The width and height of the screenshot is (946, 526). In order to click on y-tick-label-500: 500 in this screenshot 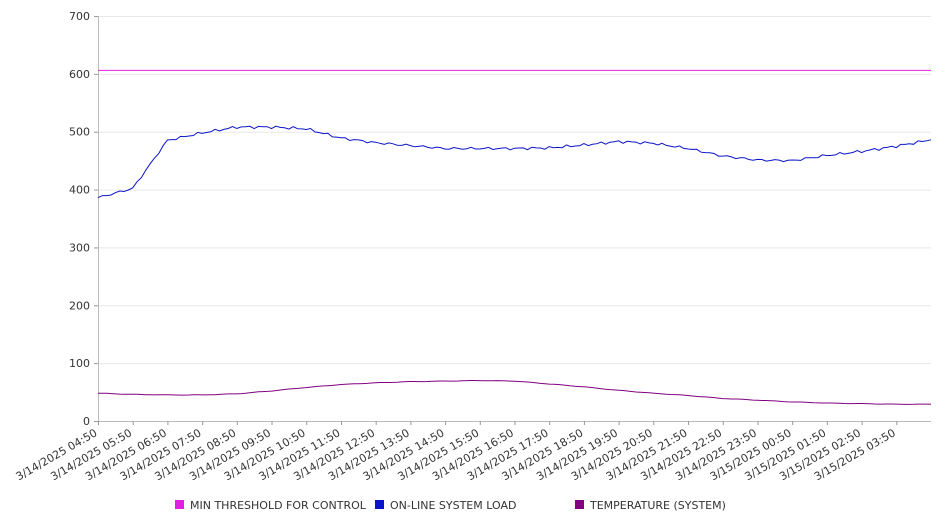, I will do `click(79, 132)`.